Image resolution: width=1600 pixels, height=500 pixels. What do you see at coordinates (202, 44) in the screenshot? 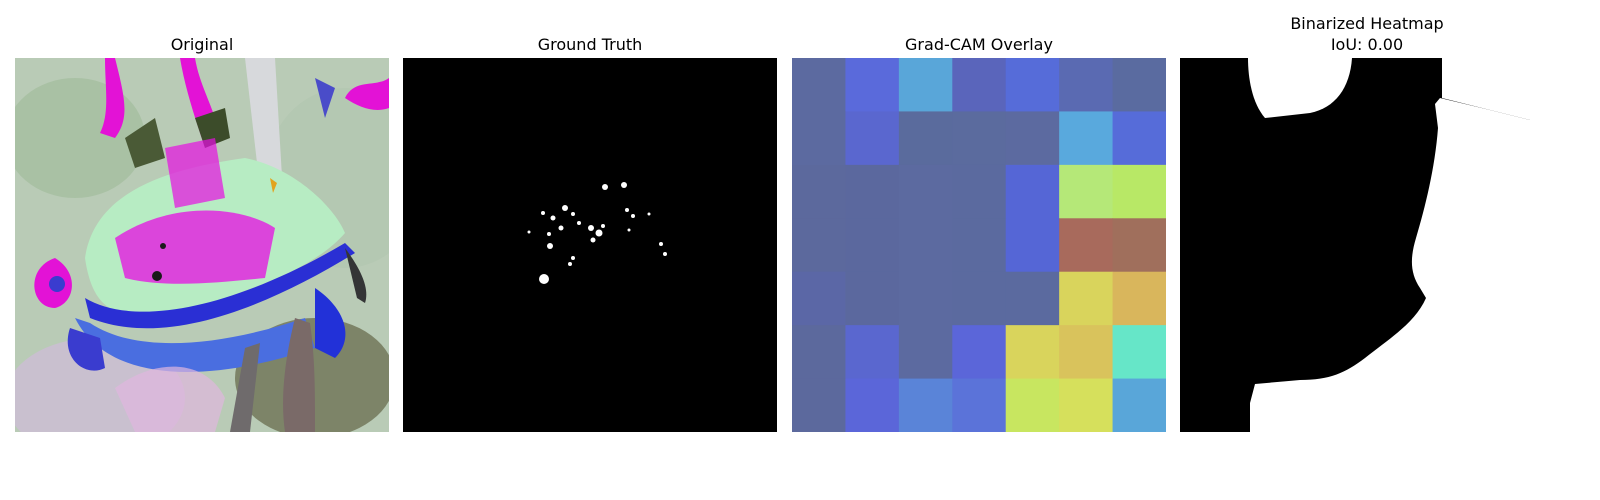
I see `panel-title: Original` at bounding box center [202, 44].